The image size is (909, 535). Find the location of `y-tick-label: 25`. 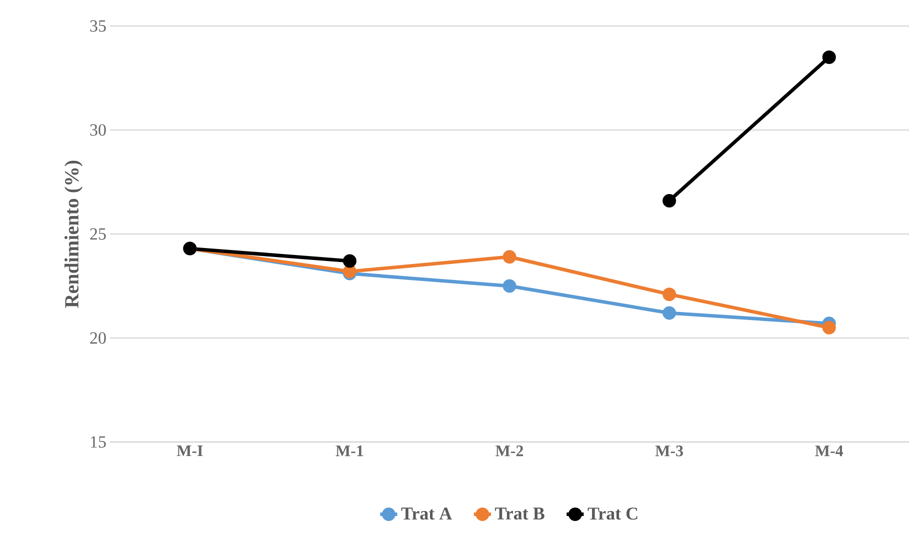

y-tick-label: 25 is located at coordinates (98, 234).